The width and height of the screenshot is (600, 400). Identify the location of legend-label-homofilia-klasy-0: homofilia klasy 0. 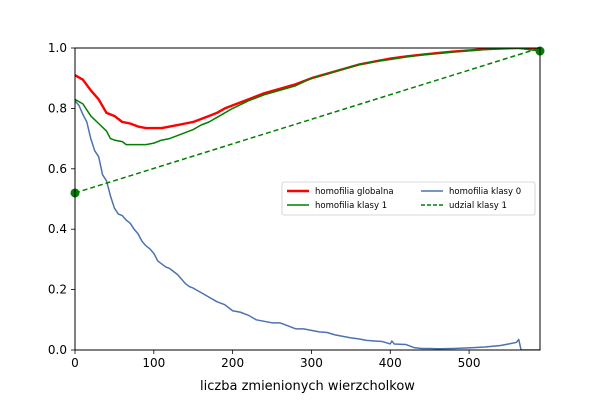
(485, 192).